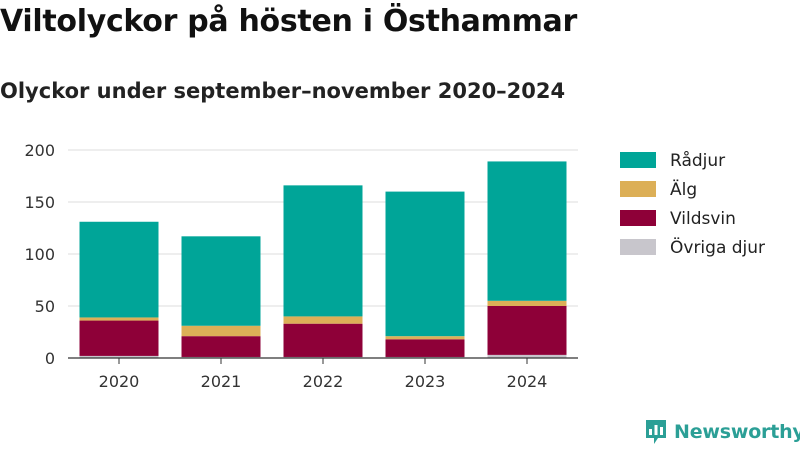 The image size is (800, 450). I want to click on brand-logo: Newsworthy, so click(722, 432).